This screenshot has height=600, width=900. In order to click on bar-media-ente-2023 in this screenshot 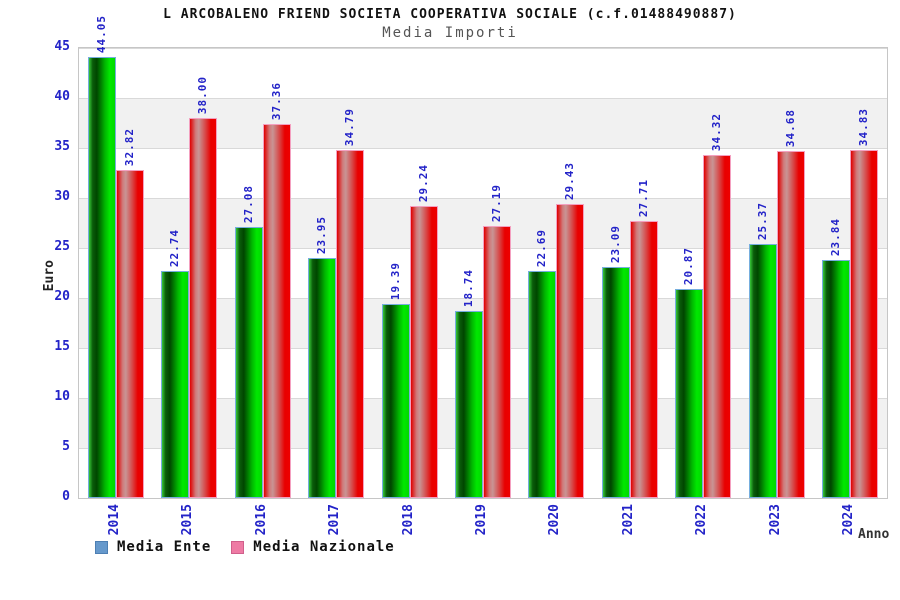, I will do `click(762, 371)`.